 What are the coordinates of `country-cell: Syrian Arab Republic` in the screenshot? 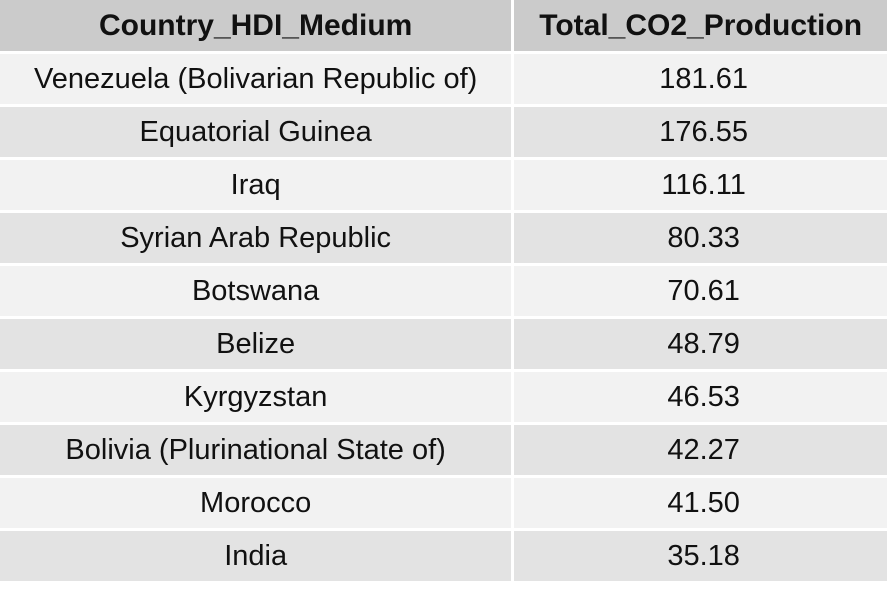 It's located at (256, 238).